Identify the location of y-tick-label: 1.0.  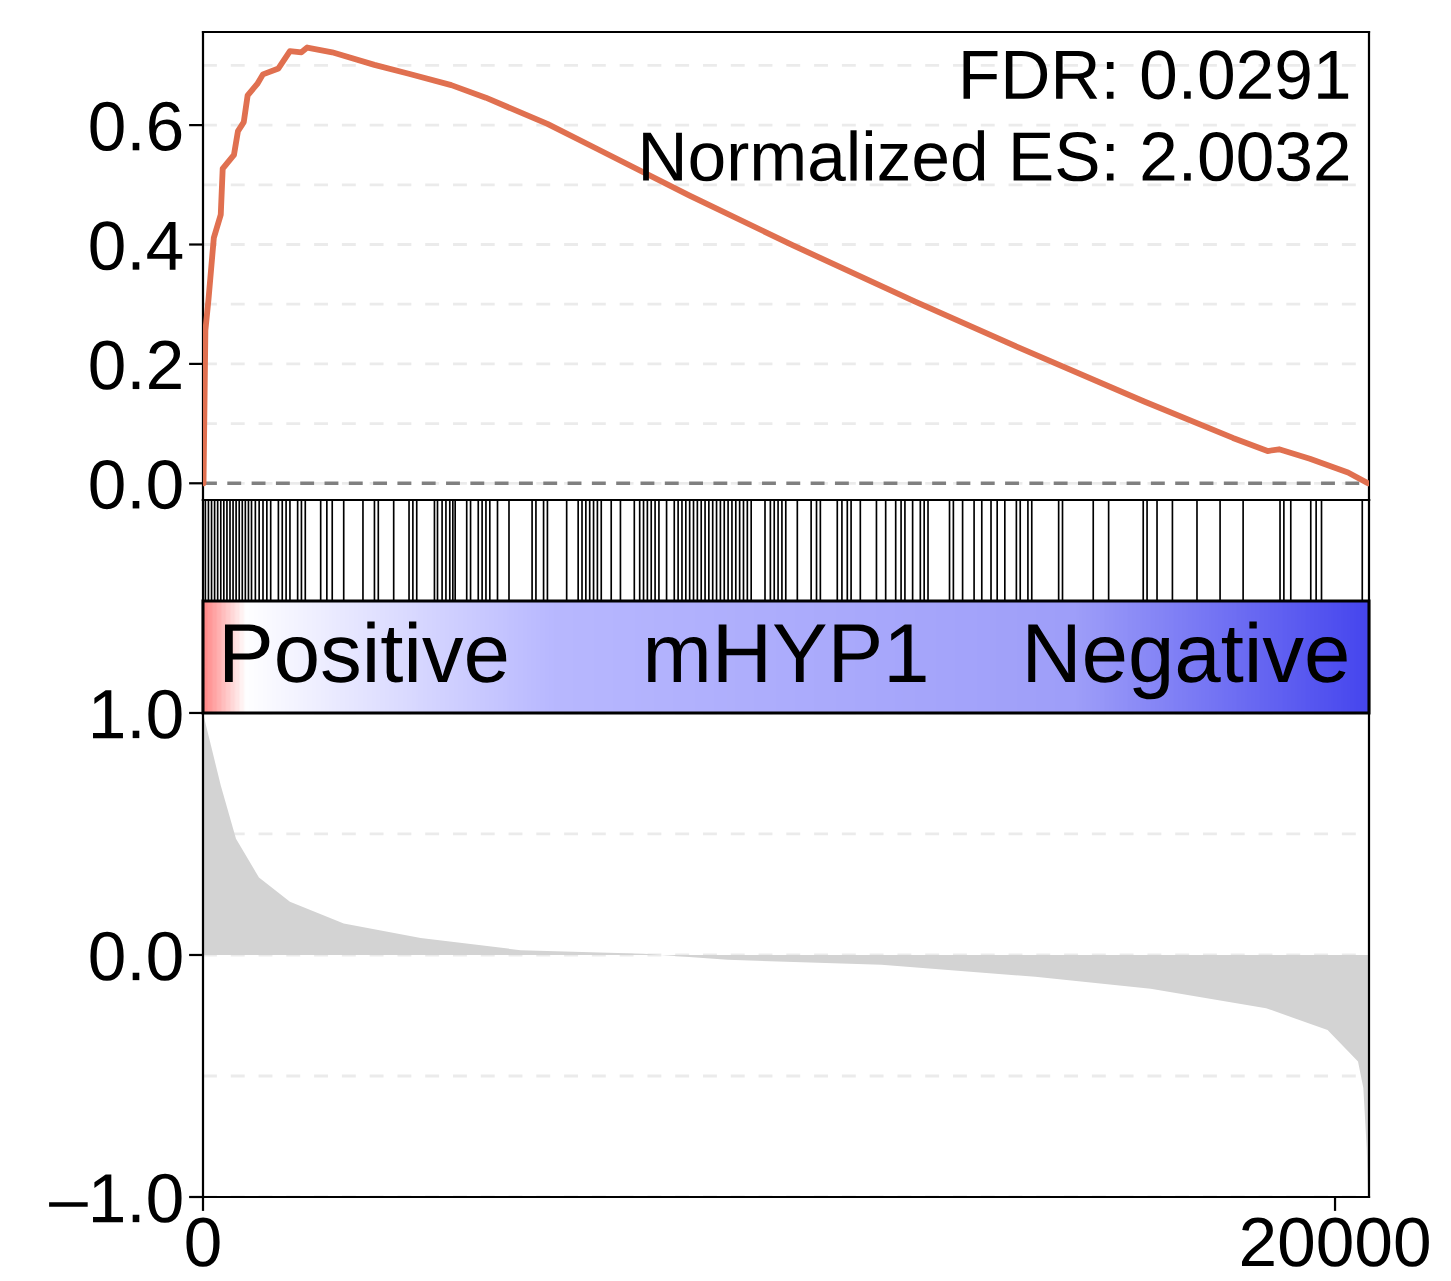
(137, 714).